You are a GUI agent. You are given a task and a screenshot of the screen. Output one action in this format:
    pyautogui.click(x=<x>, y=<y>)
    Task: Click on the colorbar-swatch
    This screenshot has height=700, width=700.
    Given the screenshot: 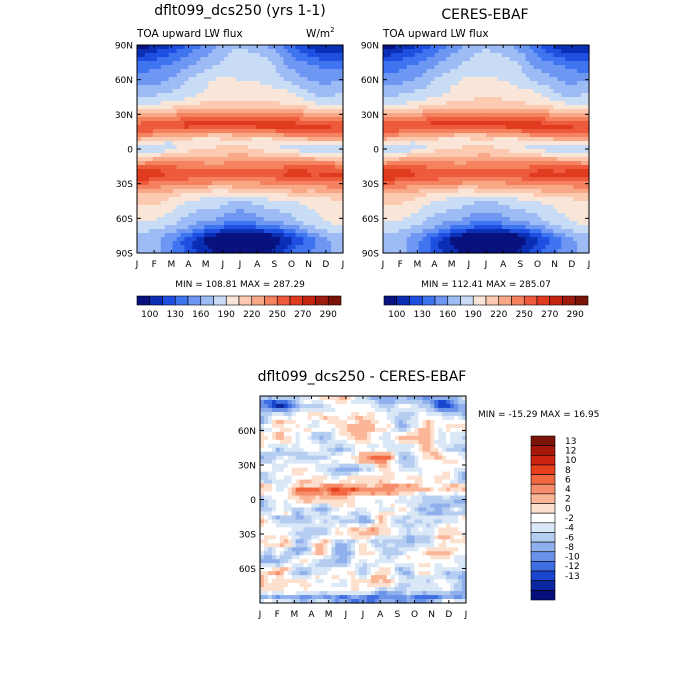 What is the action you would take?
    pyautogui.click(x=220, y=300)
    